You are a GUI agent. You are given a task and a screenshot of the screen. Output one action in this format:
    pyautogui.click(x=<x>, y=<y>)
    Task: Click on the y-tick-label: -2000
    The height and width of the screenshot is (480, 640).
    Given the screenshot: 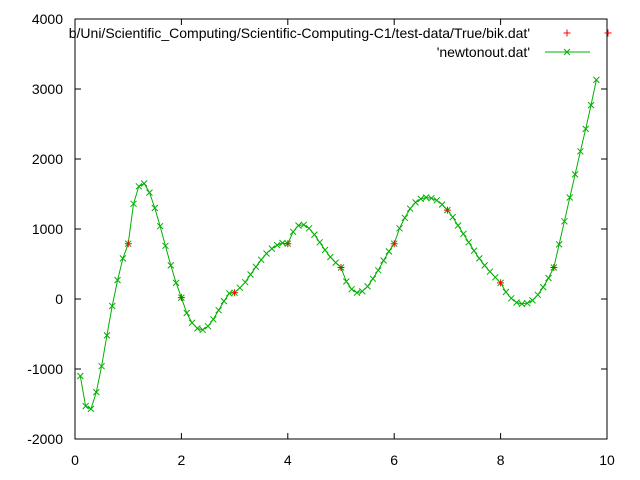 What is the action you would take?
    pyautogui.click(x=45, y=439)
    